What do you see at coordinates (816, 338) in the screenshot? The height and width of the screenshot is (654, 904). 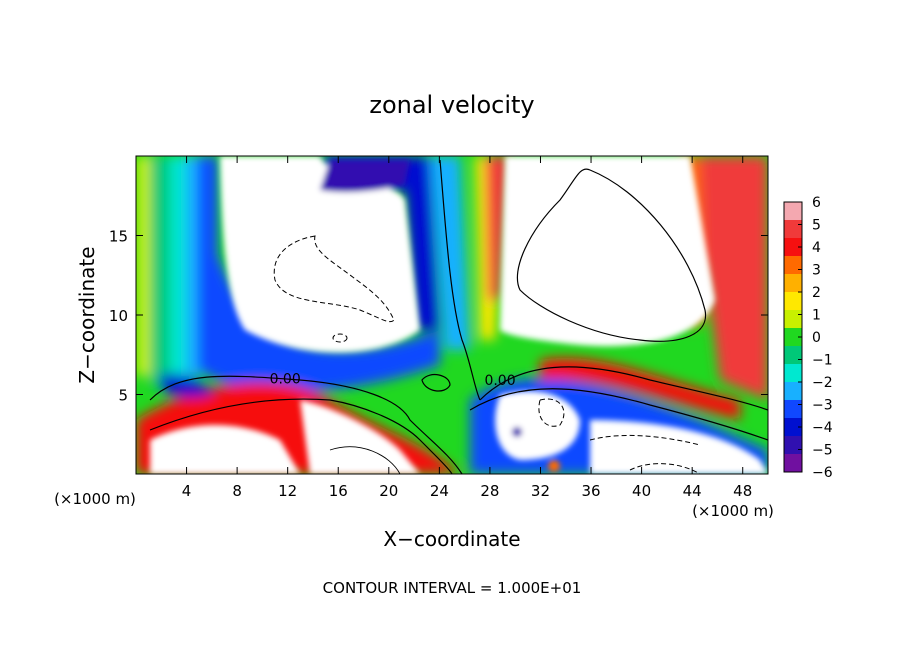 I see `colorbar-tick-label: 0` at bounding box center [816, 338].